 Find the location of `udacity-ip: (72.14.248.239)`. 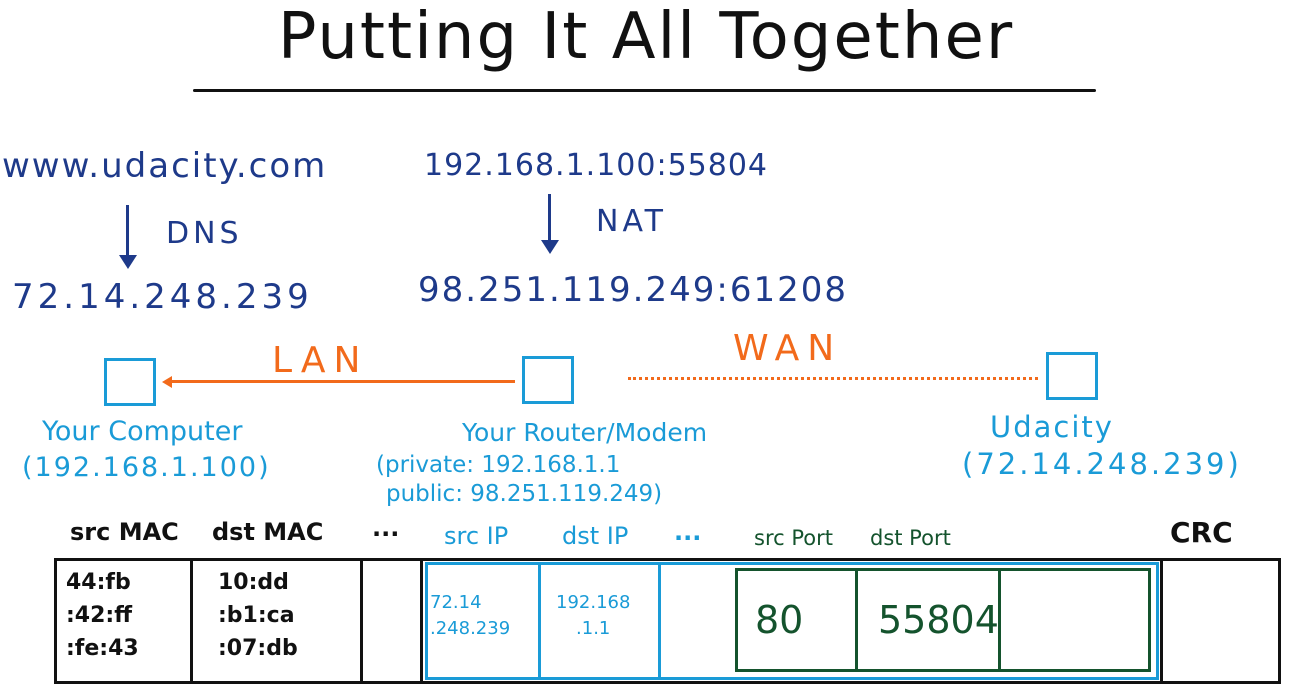

udacity-ip: (72.14.248.239) is located at coordinates (1102, 464).